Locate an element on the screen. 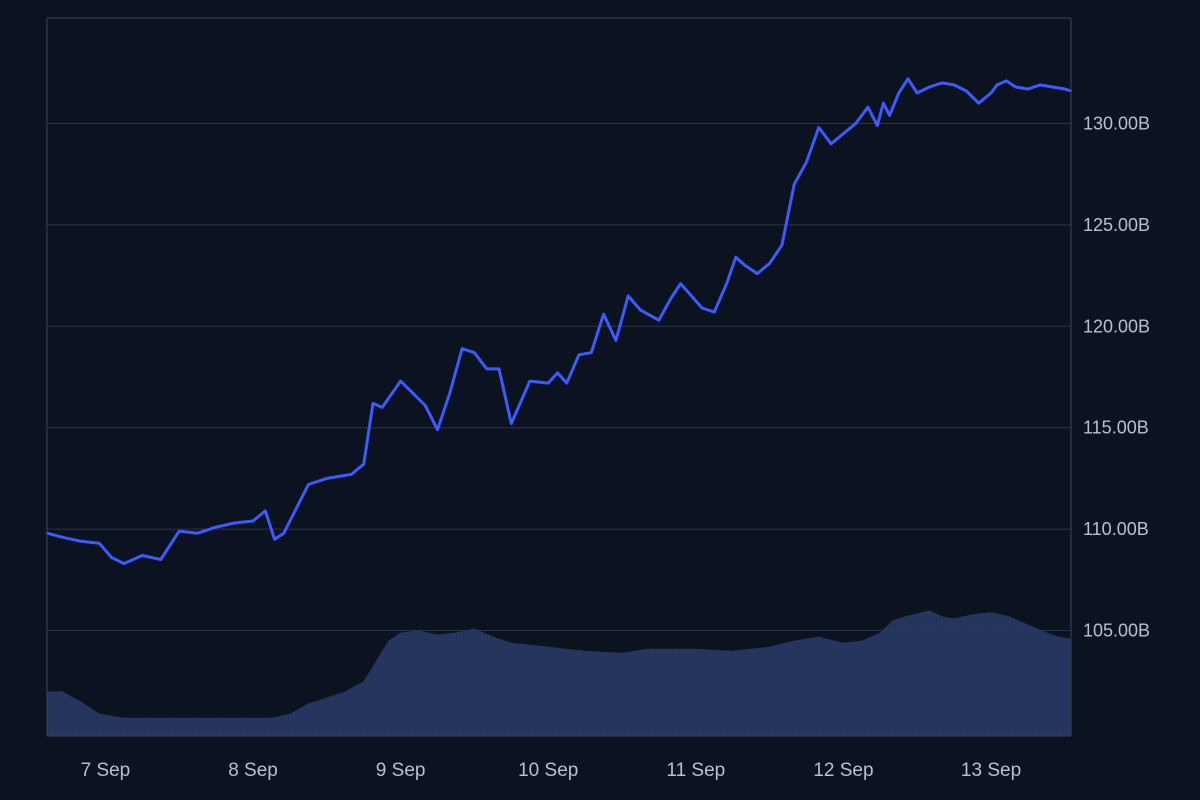  x-tick-label: 7 Sep is located at coordinates (106, 770).